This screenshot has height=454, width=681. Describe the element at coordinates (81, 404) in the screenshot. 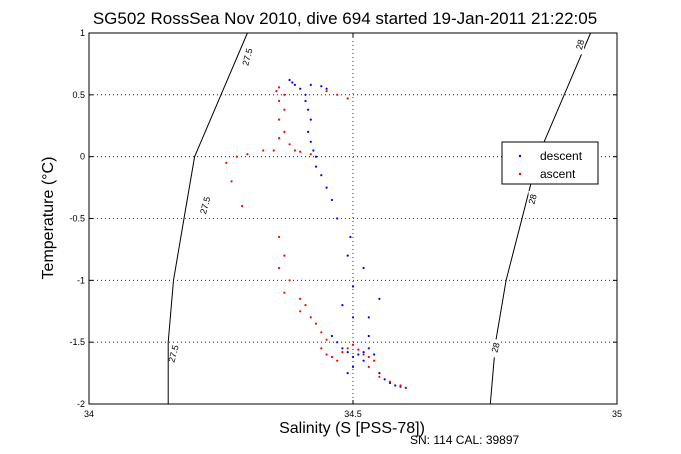

I see `y-tick-label: -2` at that location.